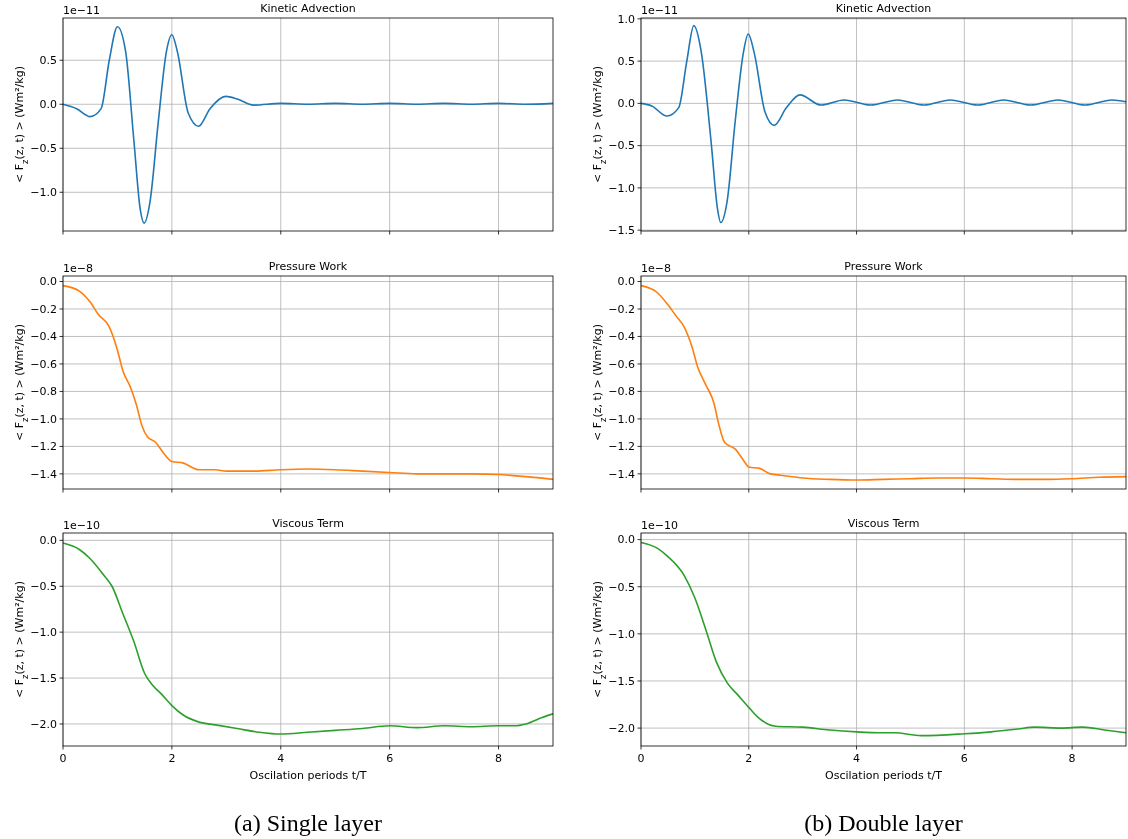 This screenshot has height=839, width=1128. I want to click on y-tick-label: 1.0, so click(626, 19).